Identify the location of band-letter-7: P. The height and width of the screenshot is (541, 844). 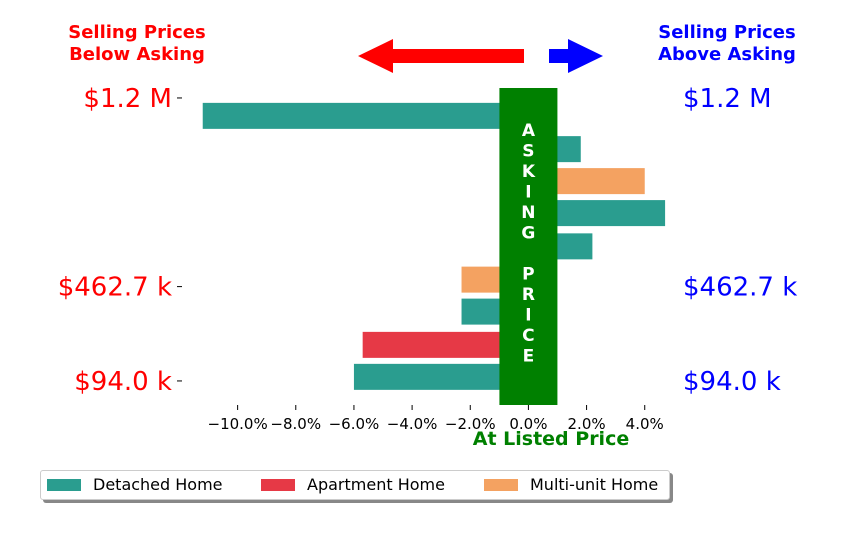
(528, 275).